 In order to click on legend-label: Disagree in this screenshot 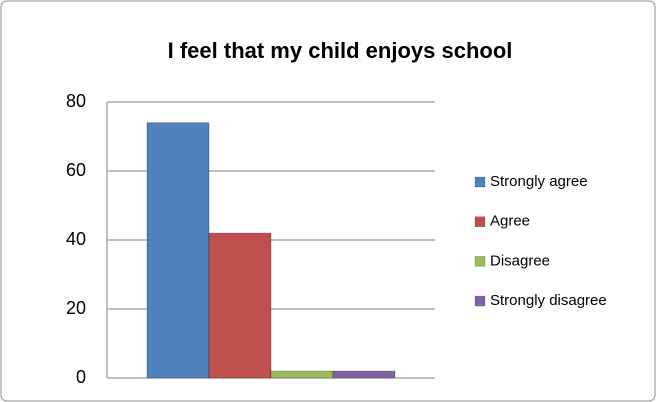, I will do `click(520, 260)`.